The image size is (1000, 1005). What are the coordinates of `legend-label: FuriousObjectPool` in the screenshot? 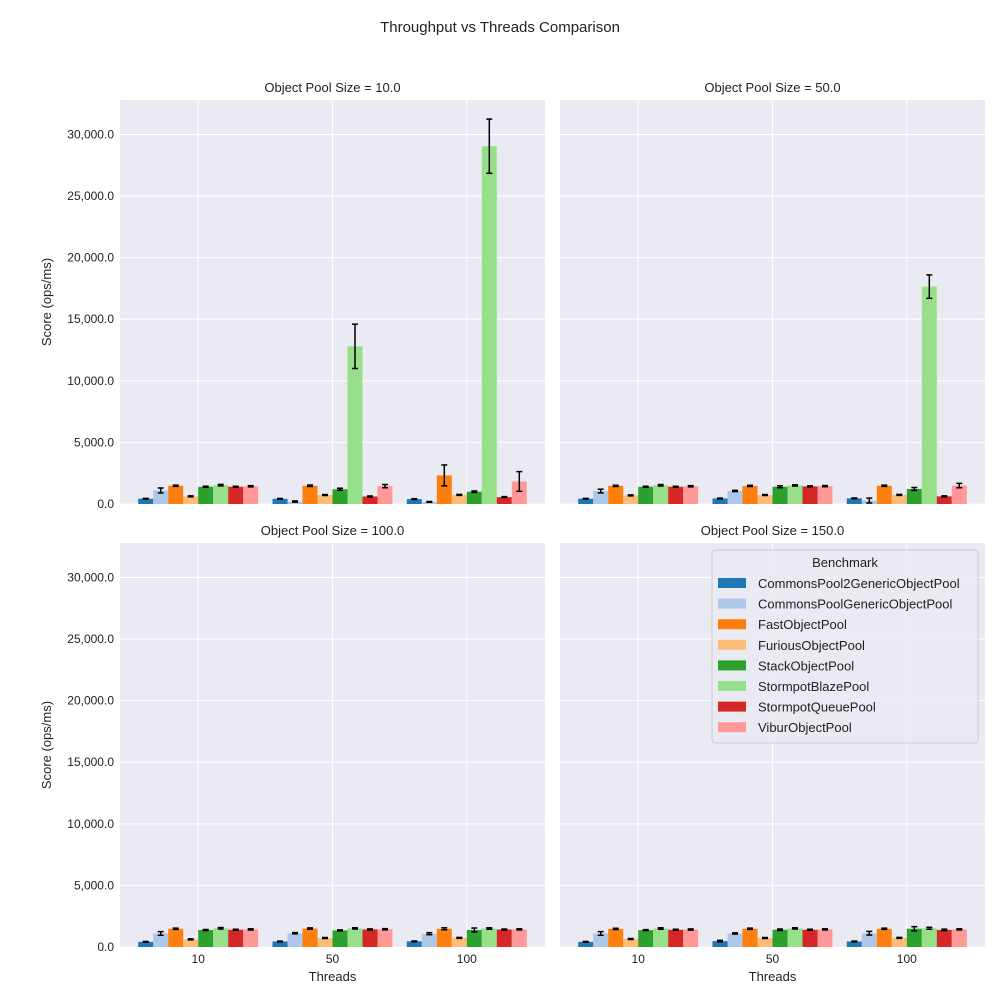 It's located at (811, 645).